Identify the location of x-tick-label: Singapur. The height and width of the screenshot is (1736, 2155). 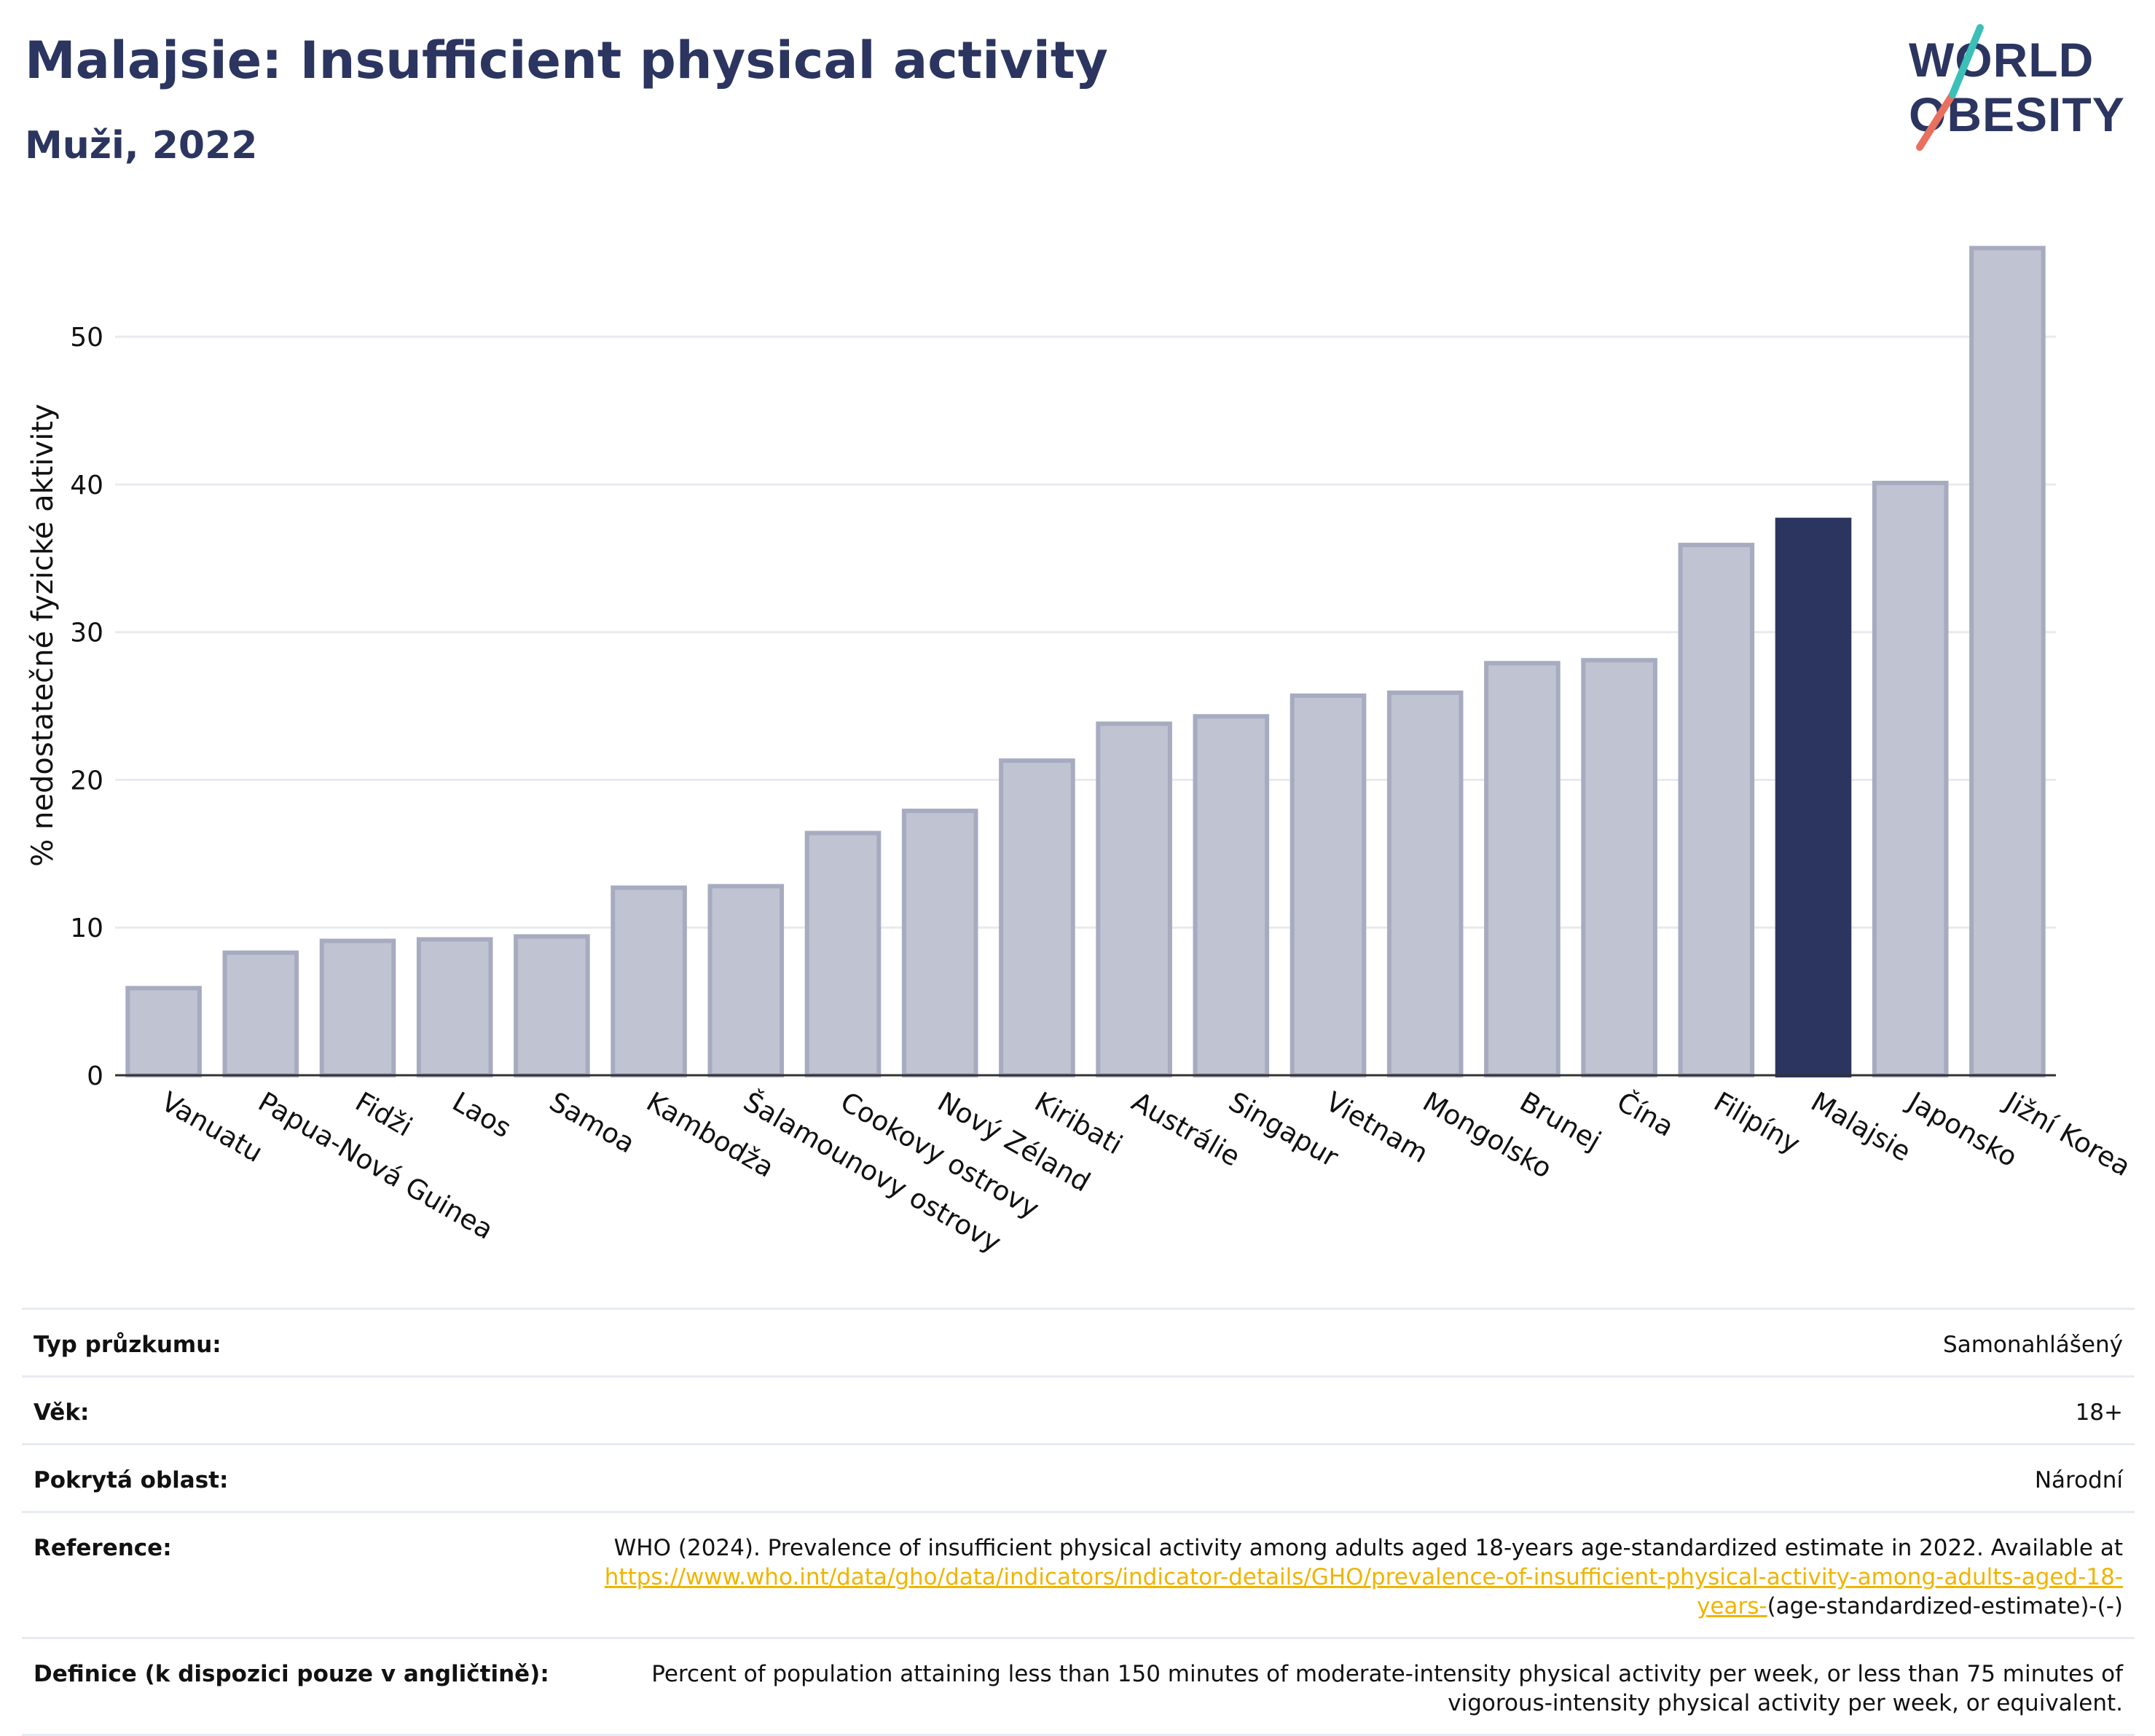
(1283, 1130).